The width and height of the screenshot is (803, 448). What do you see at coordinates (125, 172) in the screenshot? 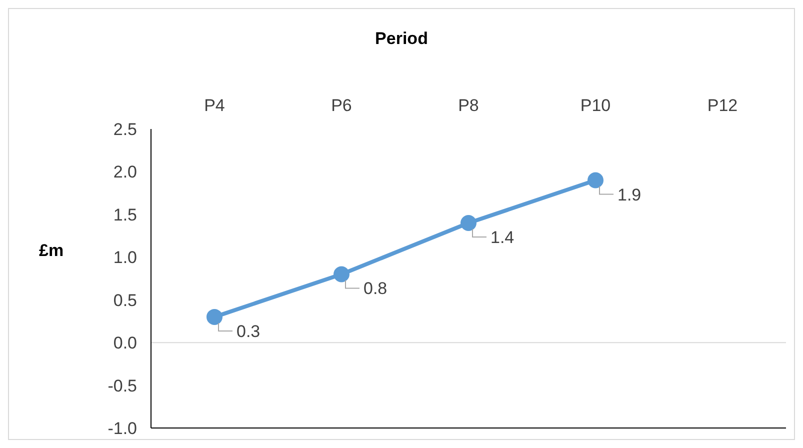
I see `y-tick-label: 2.0` at bounding box center [125, 172].